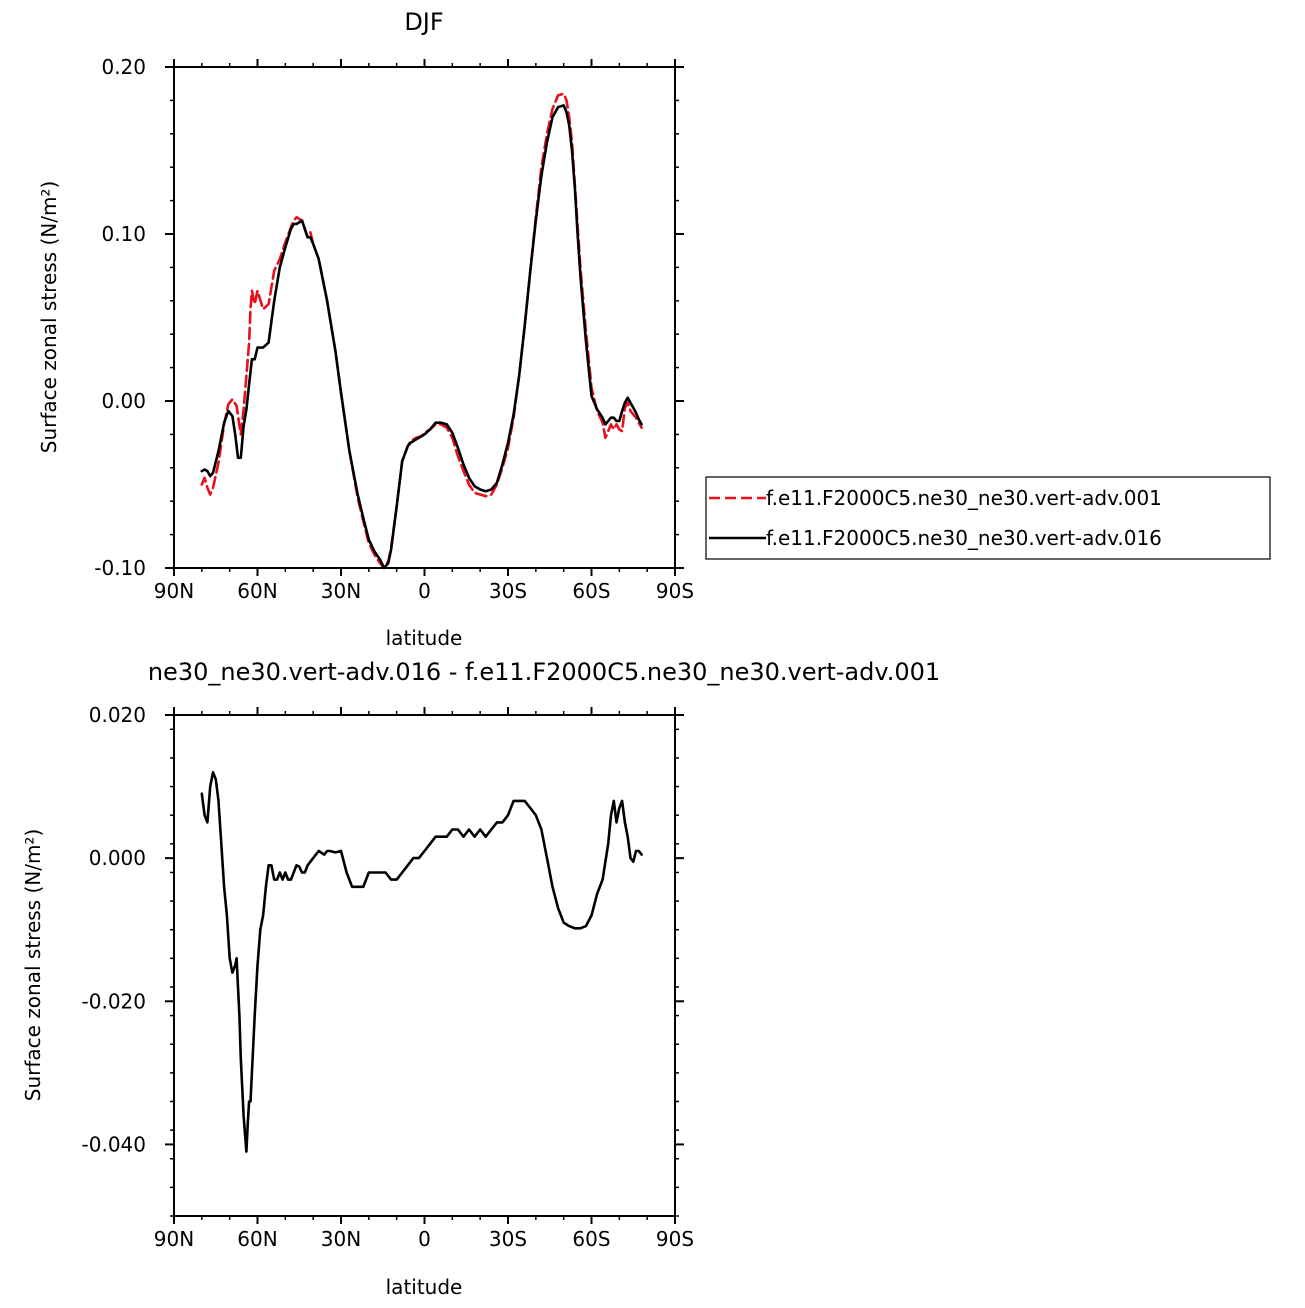  Describe the element at coordinates (117, 715) in the screenshot. I see `bottom-y-tick-label: 0.020` at that location.